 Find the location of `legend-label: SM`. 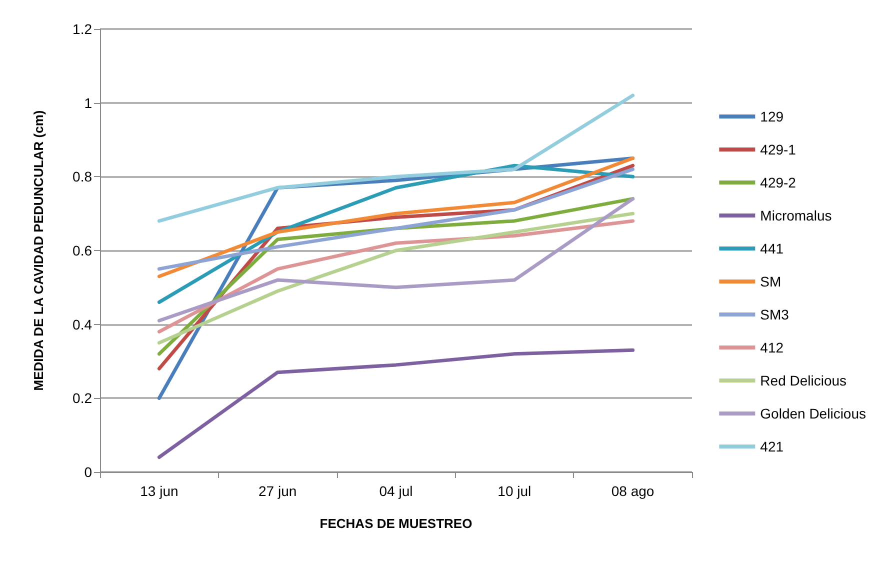

legend-label: SM is located at coordinates (771, 282).